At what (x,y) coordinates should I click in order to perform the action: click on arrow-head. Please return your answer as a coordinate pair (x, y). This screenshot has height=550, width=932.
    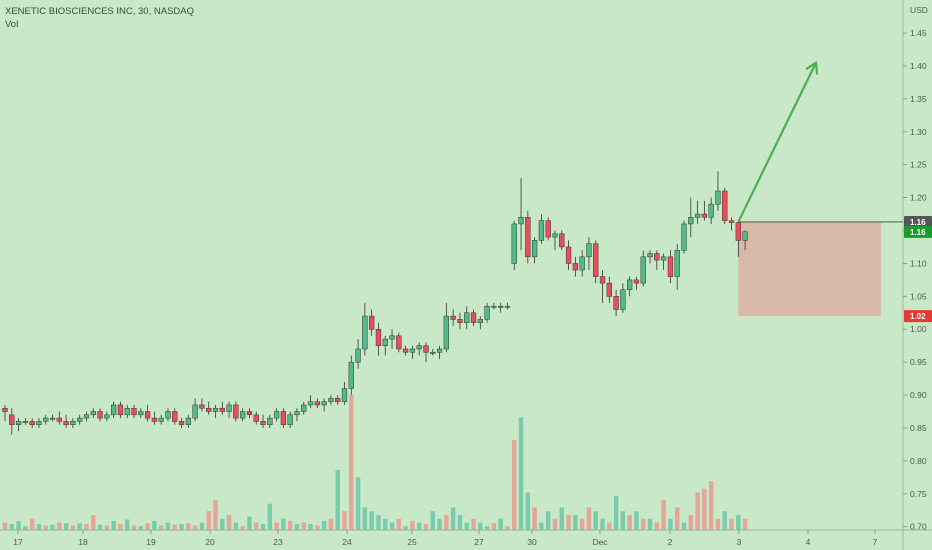
    Looking at the image, I should click on (816, 68).